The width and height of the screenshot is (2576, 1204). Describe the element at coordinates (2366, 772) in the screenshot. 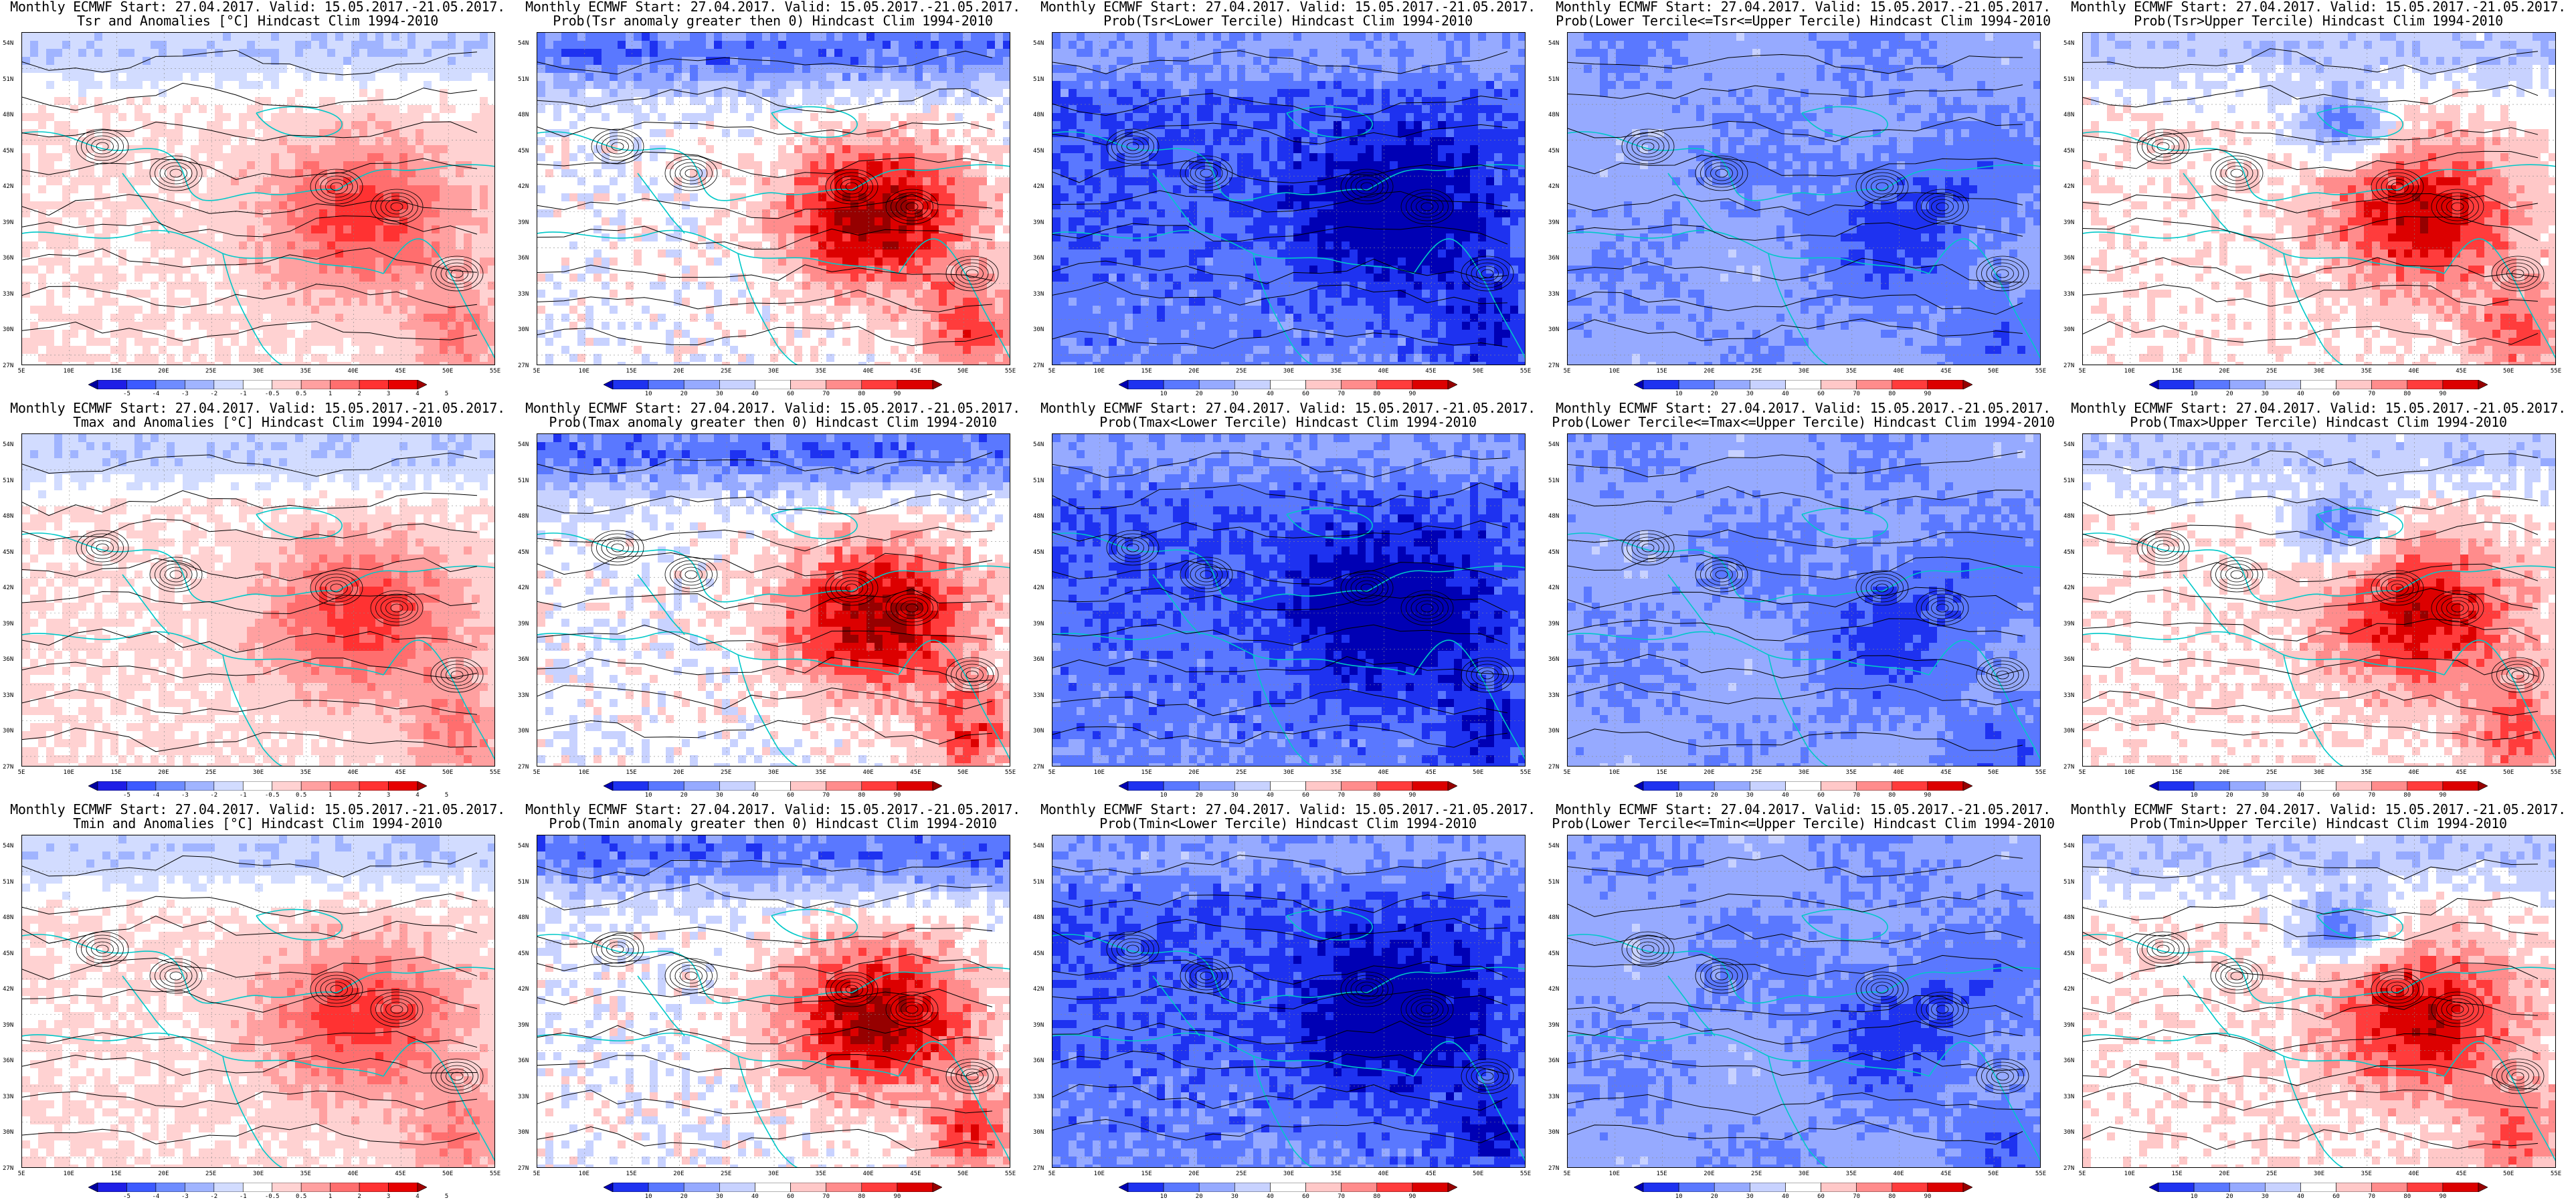

I see `longitude-tick-label: 35E` at that location.